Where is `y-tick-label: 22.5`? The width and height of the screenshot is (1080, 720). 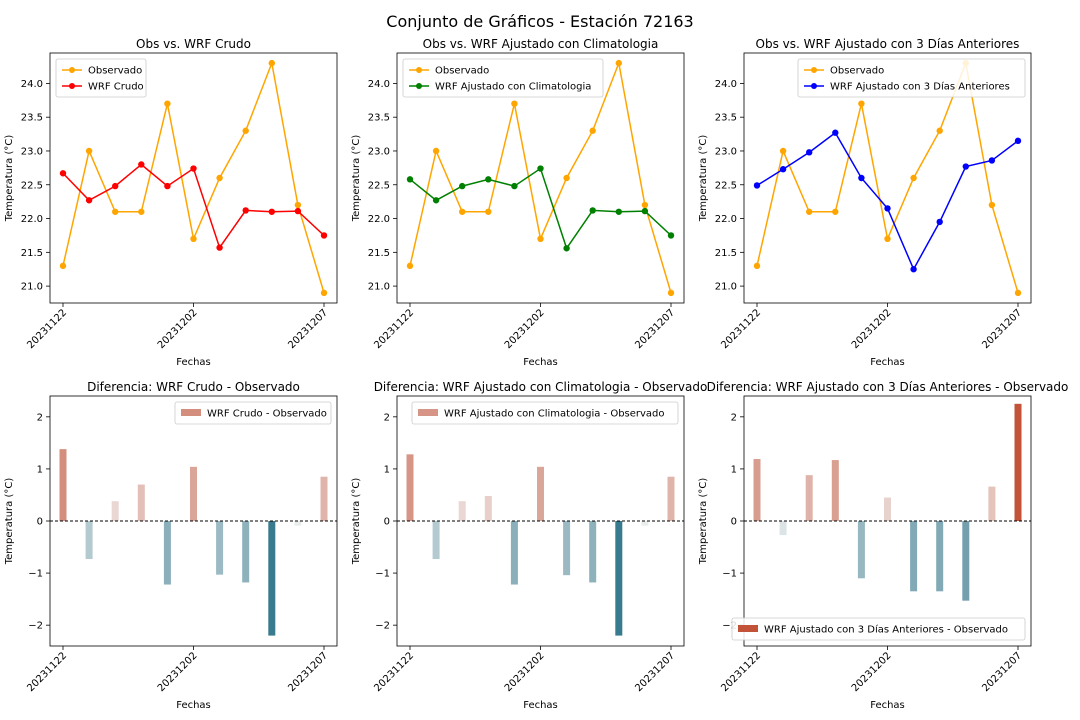
y-tick-label: 22.5 is located at coordinates (32, 185).